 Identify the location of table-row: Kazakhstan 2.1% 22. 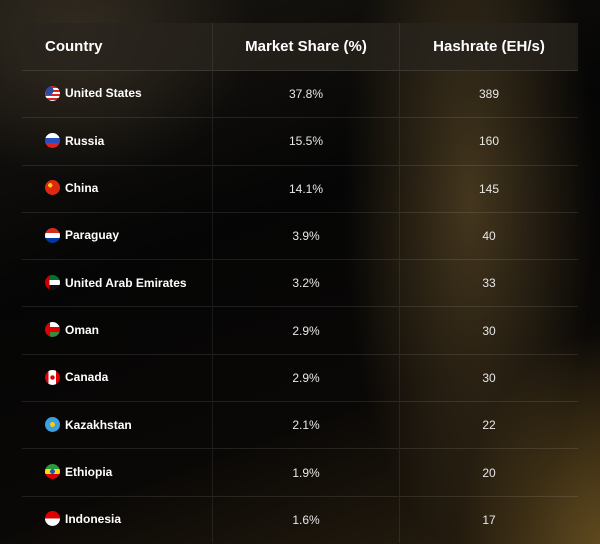
(300, 425).